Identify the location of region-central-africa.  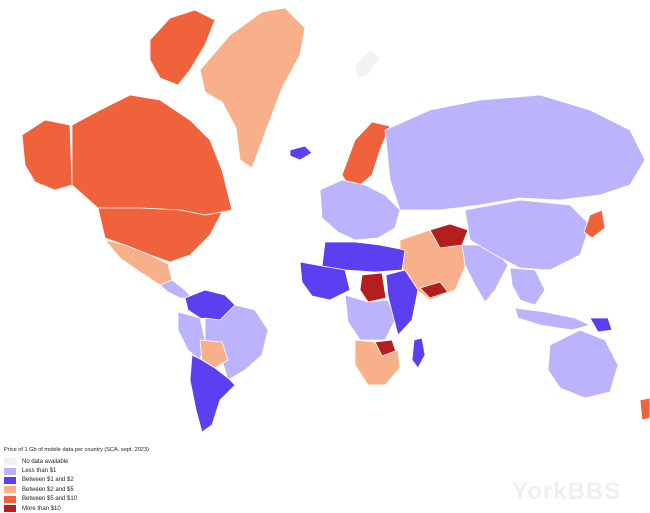
(370, 317).